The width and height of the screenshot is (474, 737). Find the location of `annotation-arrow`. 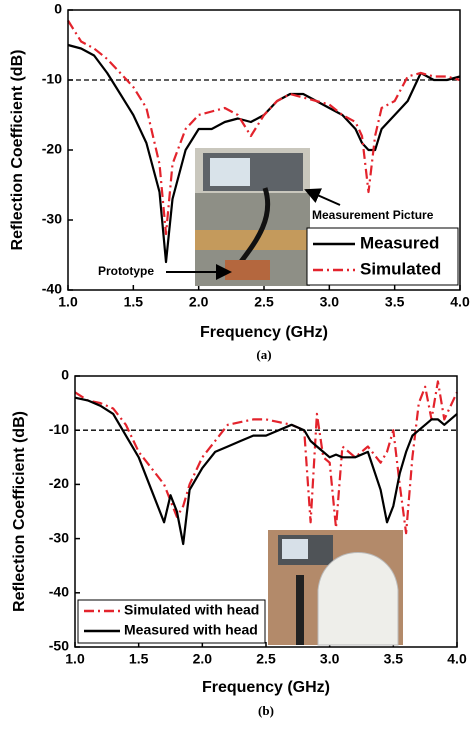

annotation-arrow is located at coordinates (322, 197).